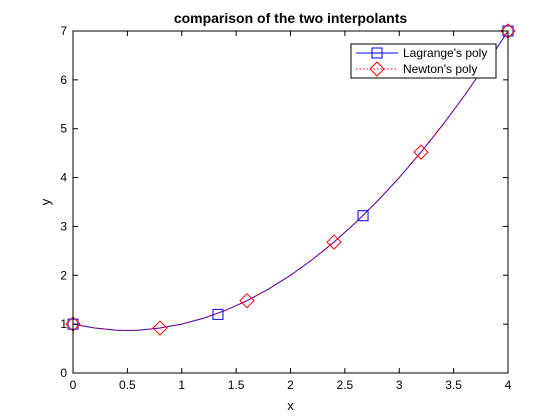 This screenshot has height=420, width=560. Describe the element at coordinates (73, 385) in the screenshot. I see `x-tick-label: 0` at that location.